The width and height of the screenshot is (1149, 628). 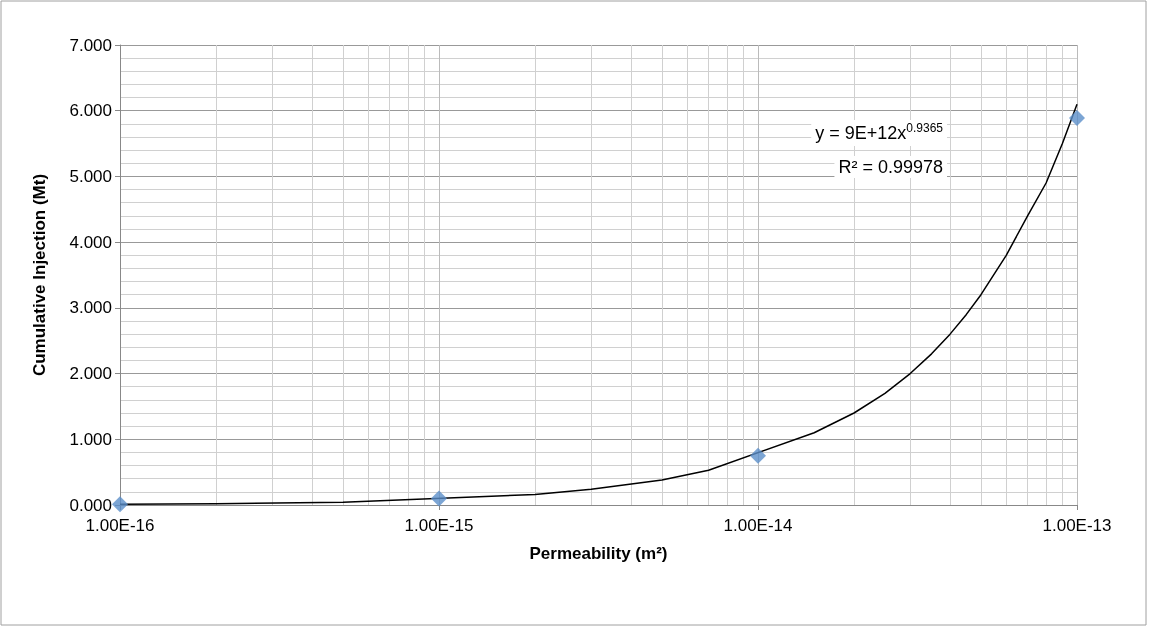 What do you see at coordinates (120, 525) in the screenshot?
I see `x-tick-label: 1.00E-16` at bounding box center [120, 525].